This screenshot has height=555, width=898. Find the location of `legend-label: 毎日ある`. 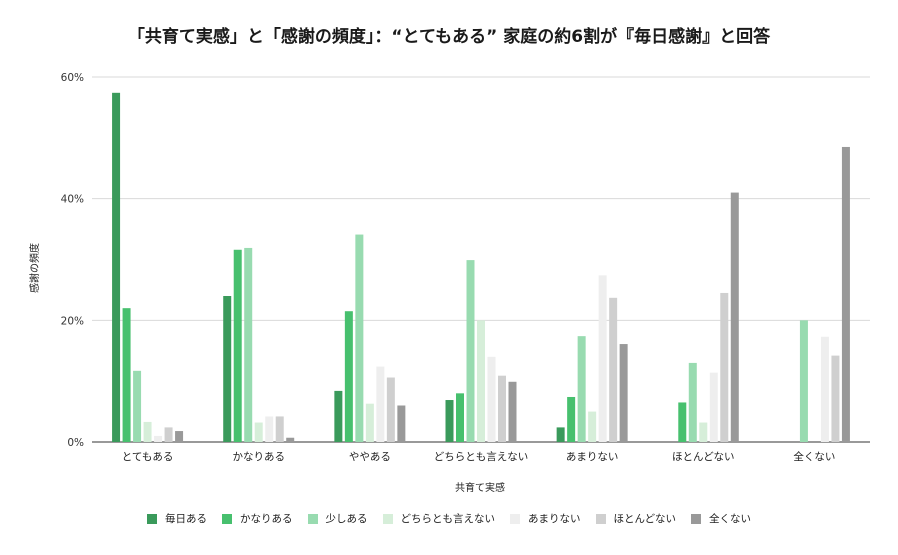

legend-label: 毎日ある is located at coordinates (186, 519).